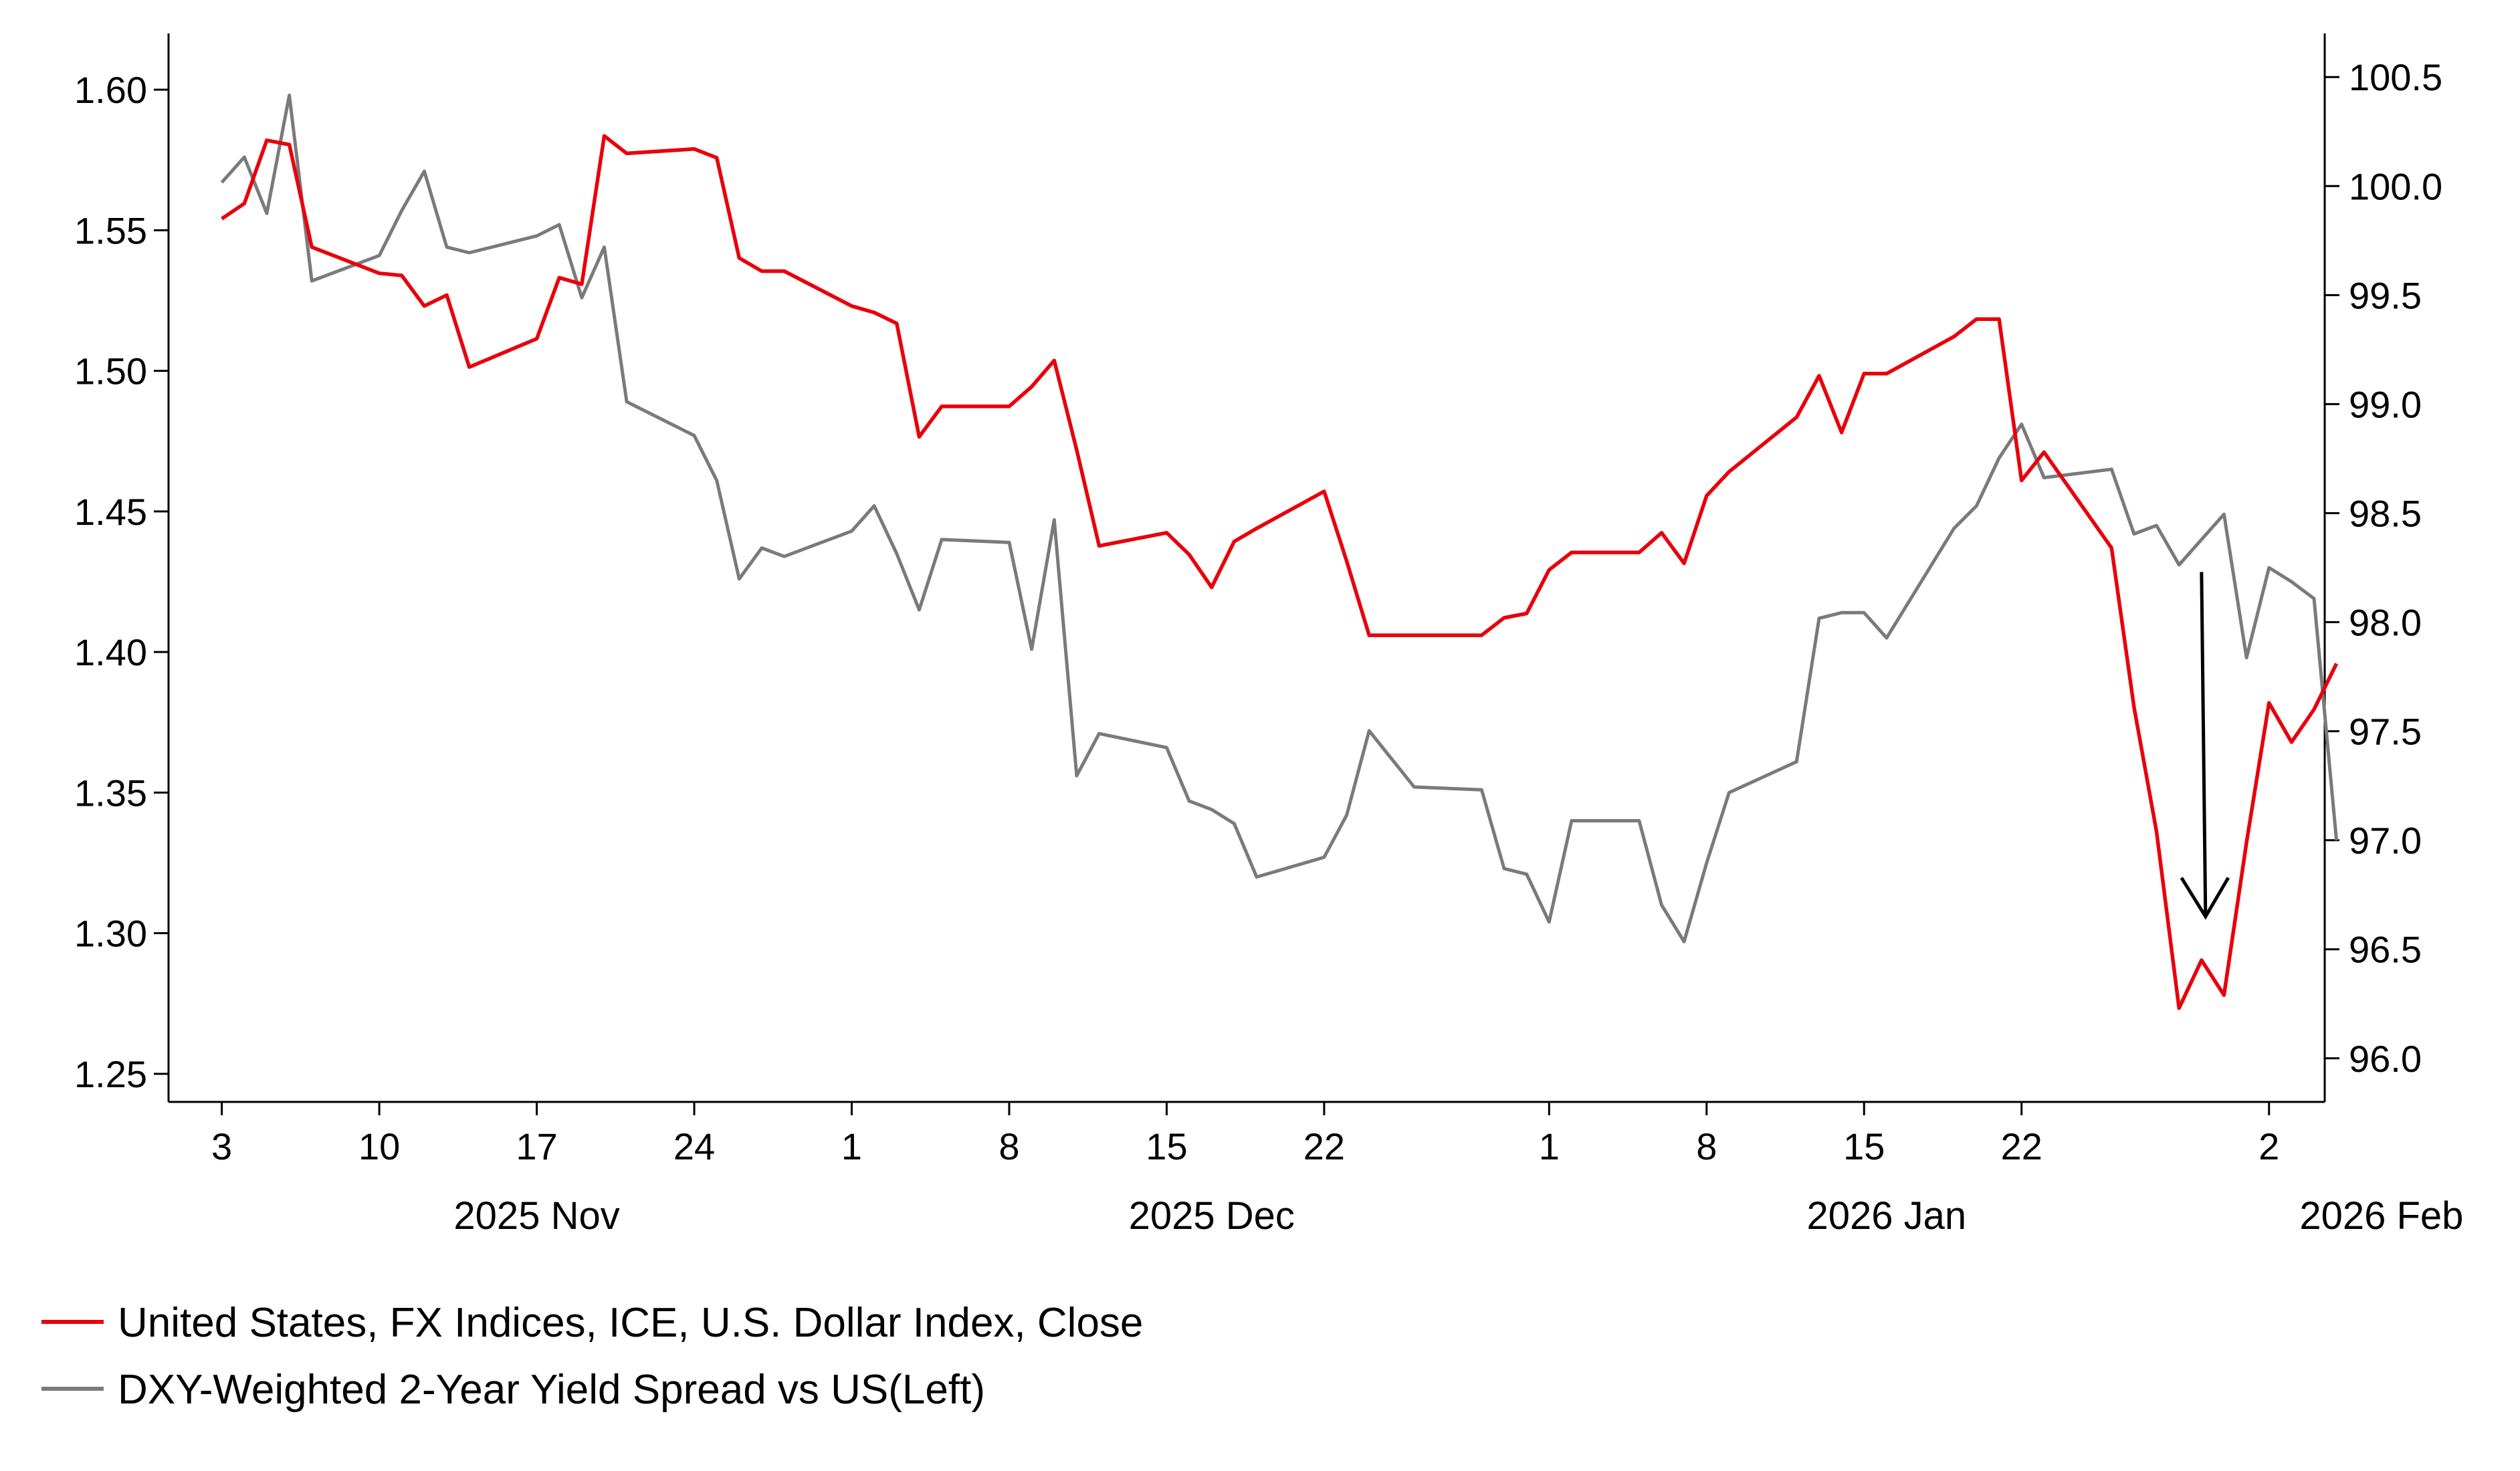  What do you see at coordinates (2385, 623) in the screenshot?
I see `right-y-tick-label: 98.0` at bounding box center [2385, 623].